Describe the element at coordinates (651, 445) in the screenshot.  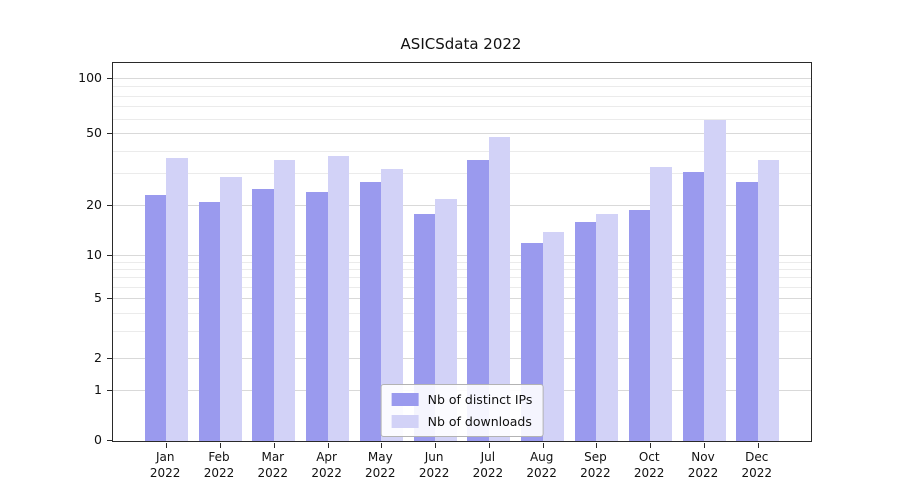
I see `x-tick-mark-oct` at that location.